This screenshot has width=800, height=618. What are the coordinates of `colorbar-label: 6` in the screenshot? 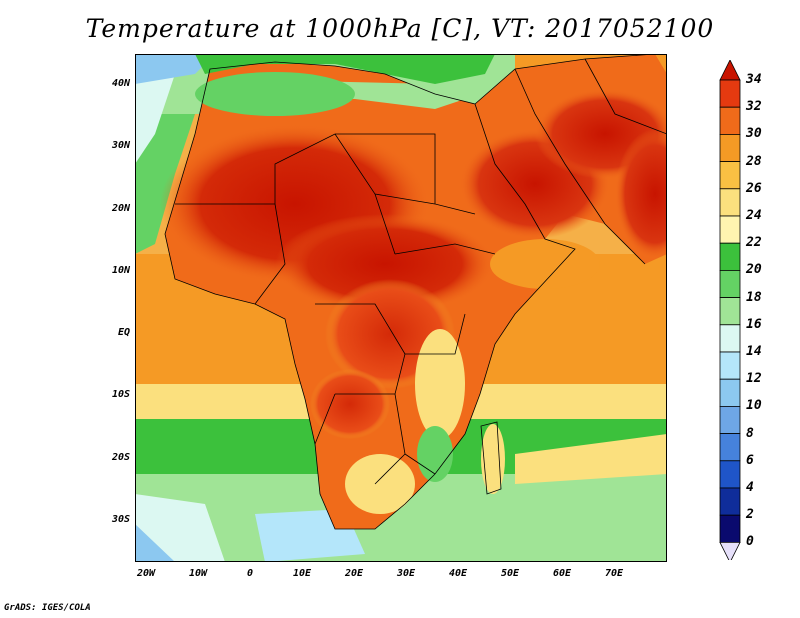 It's located at (750, 460).